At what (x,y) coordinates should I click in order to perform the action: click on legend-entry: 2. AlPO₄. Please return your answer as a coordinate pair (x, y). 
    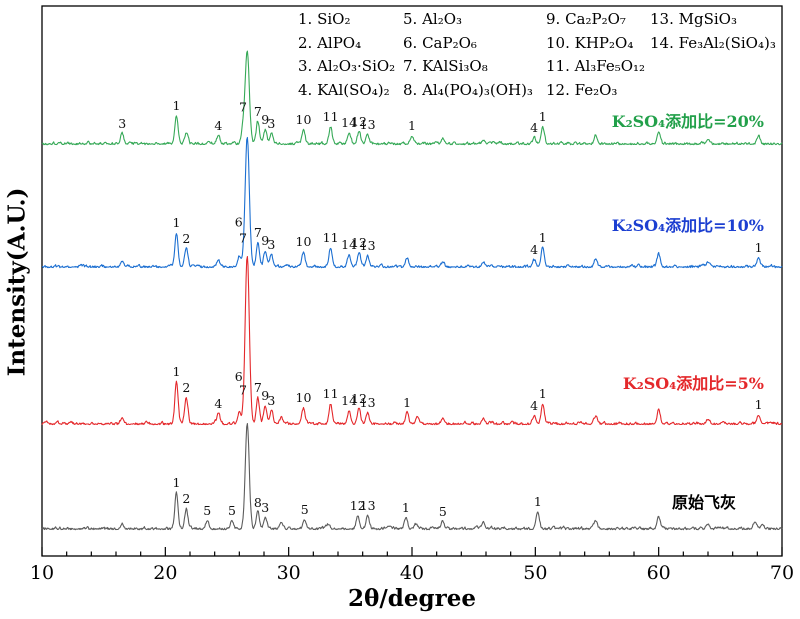
    Looking at the image, I should click on (330, 42).